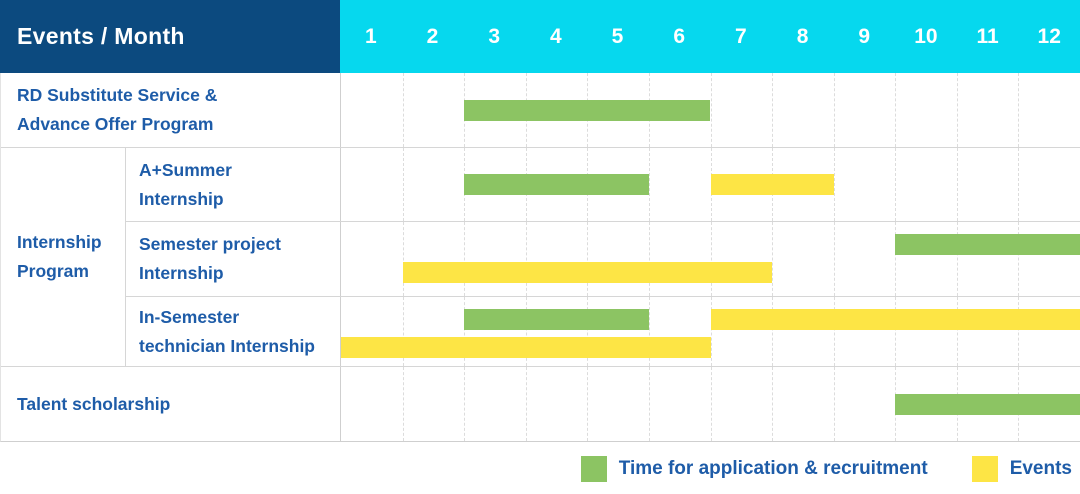  What do you see at coordinates (232, 259) in the screenshot?
I see `row-label: Semester project Internship` at bounding box center [232, 259].